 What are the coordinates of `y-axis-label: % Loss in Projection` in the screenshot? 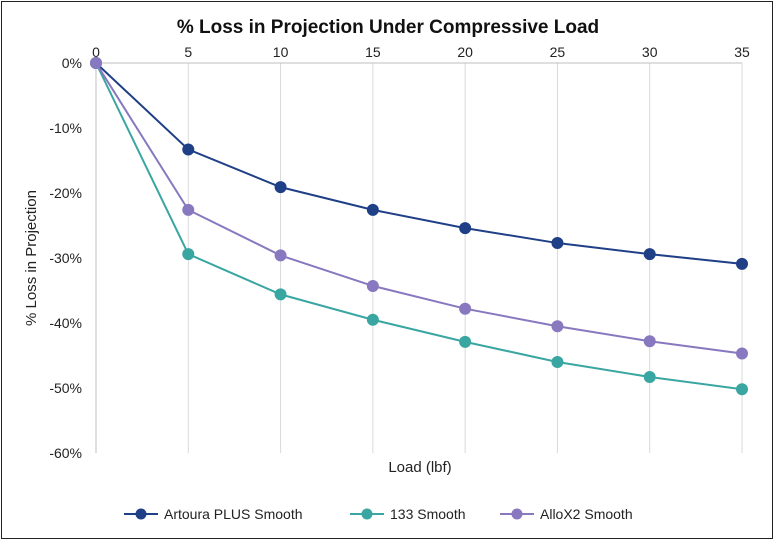 It's located at (31, 258).